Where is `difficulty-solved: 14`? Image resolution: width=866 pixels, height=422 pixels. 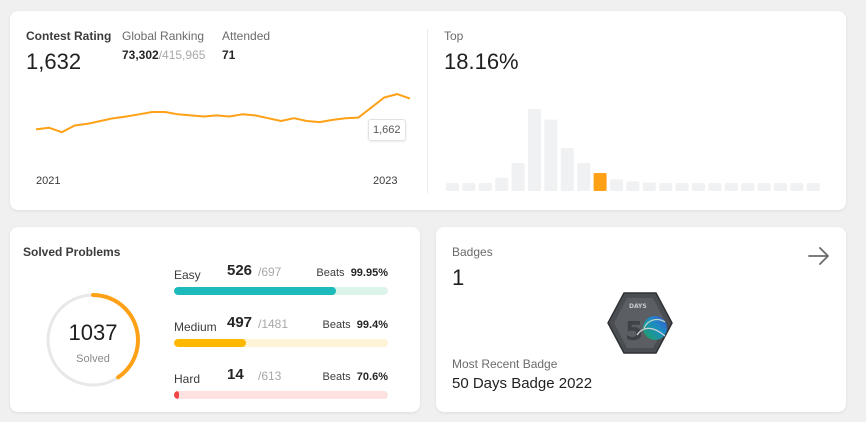
difficulty-solved: 14 is located at coordinates (235, 374).